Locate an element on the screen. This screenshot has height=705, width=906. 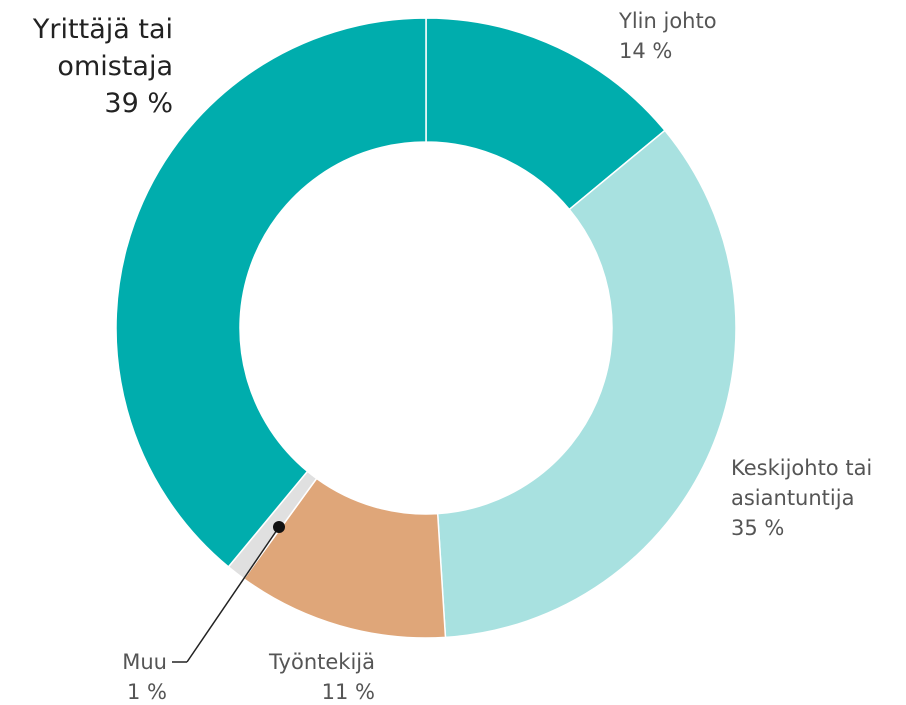
label: Yrittäjä tai omistaja 39 % is located at coordinates (88, 66).